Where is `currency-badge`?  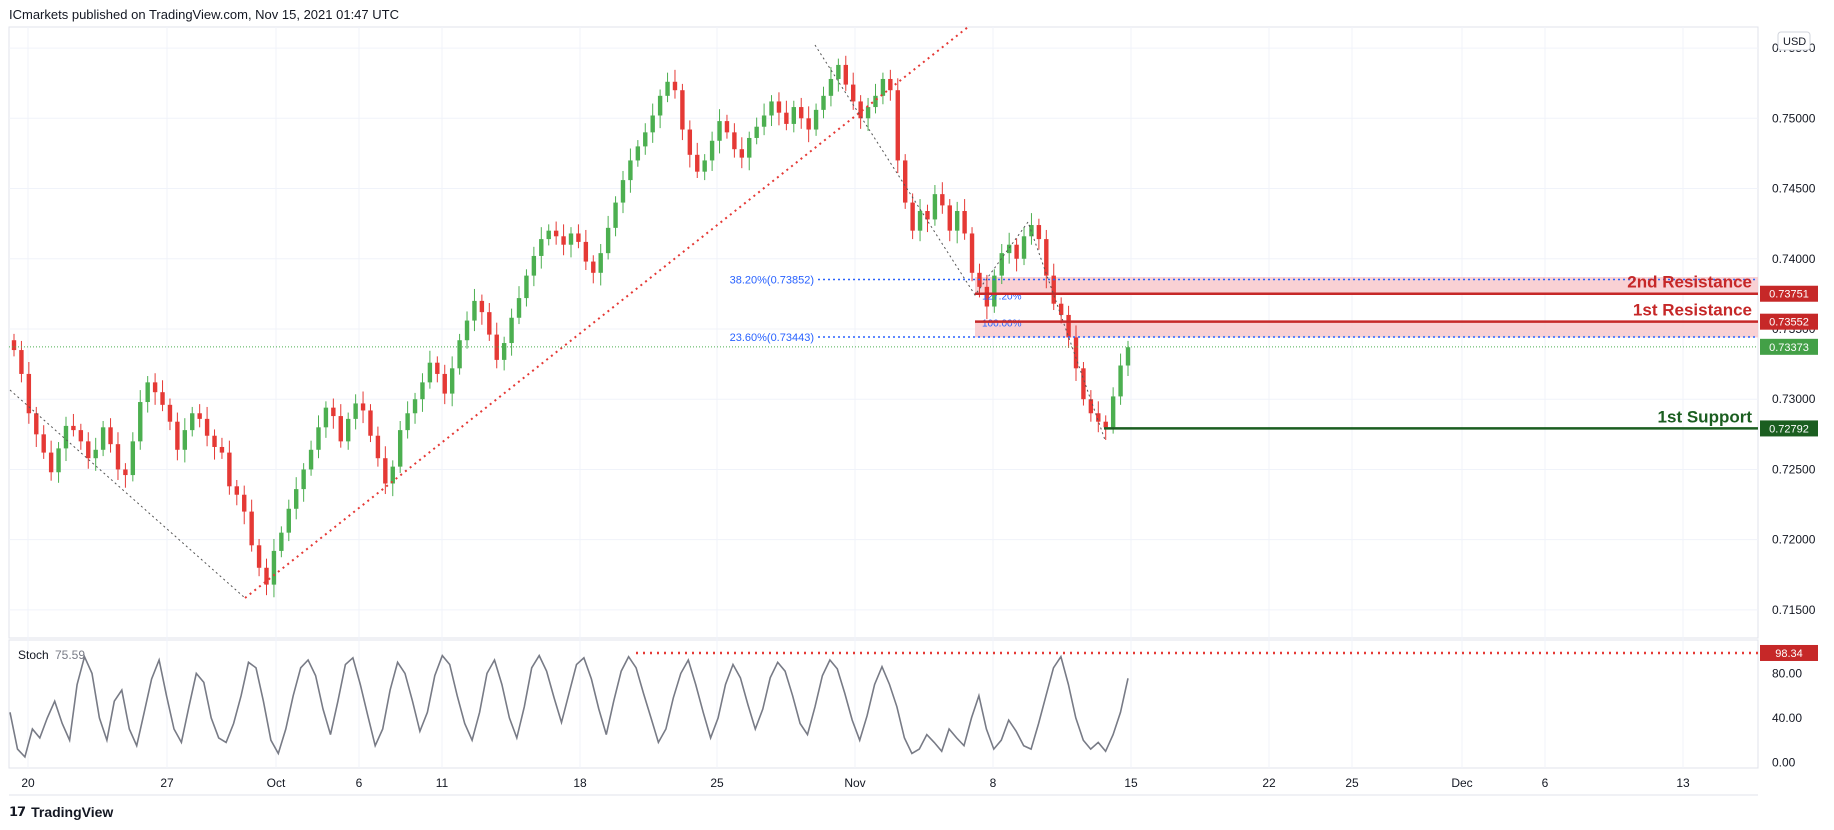 currency-badge is located at coordinates (1794, 41).